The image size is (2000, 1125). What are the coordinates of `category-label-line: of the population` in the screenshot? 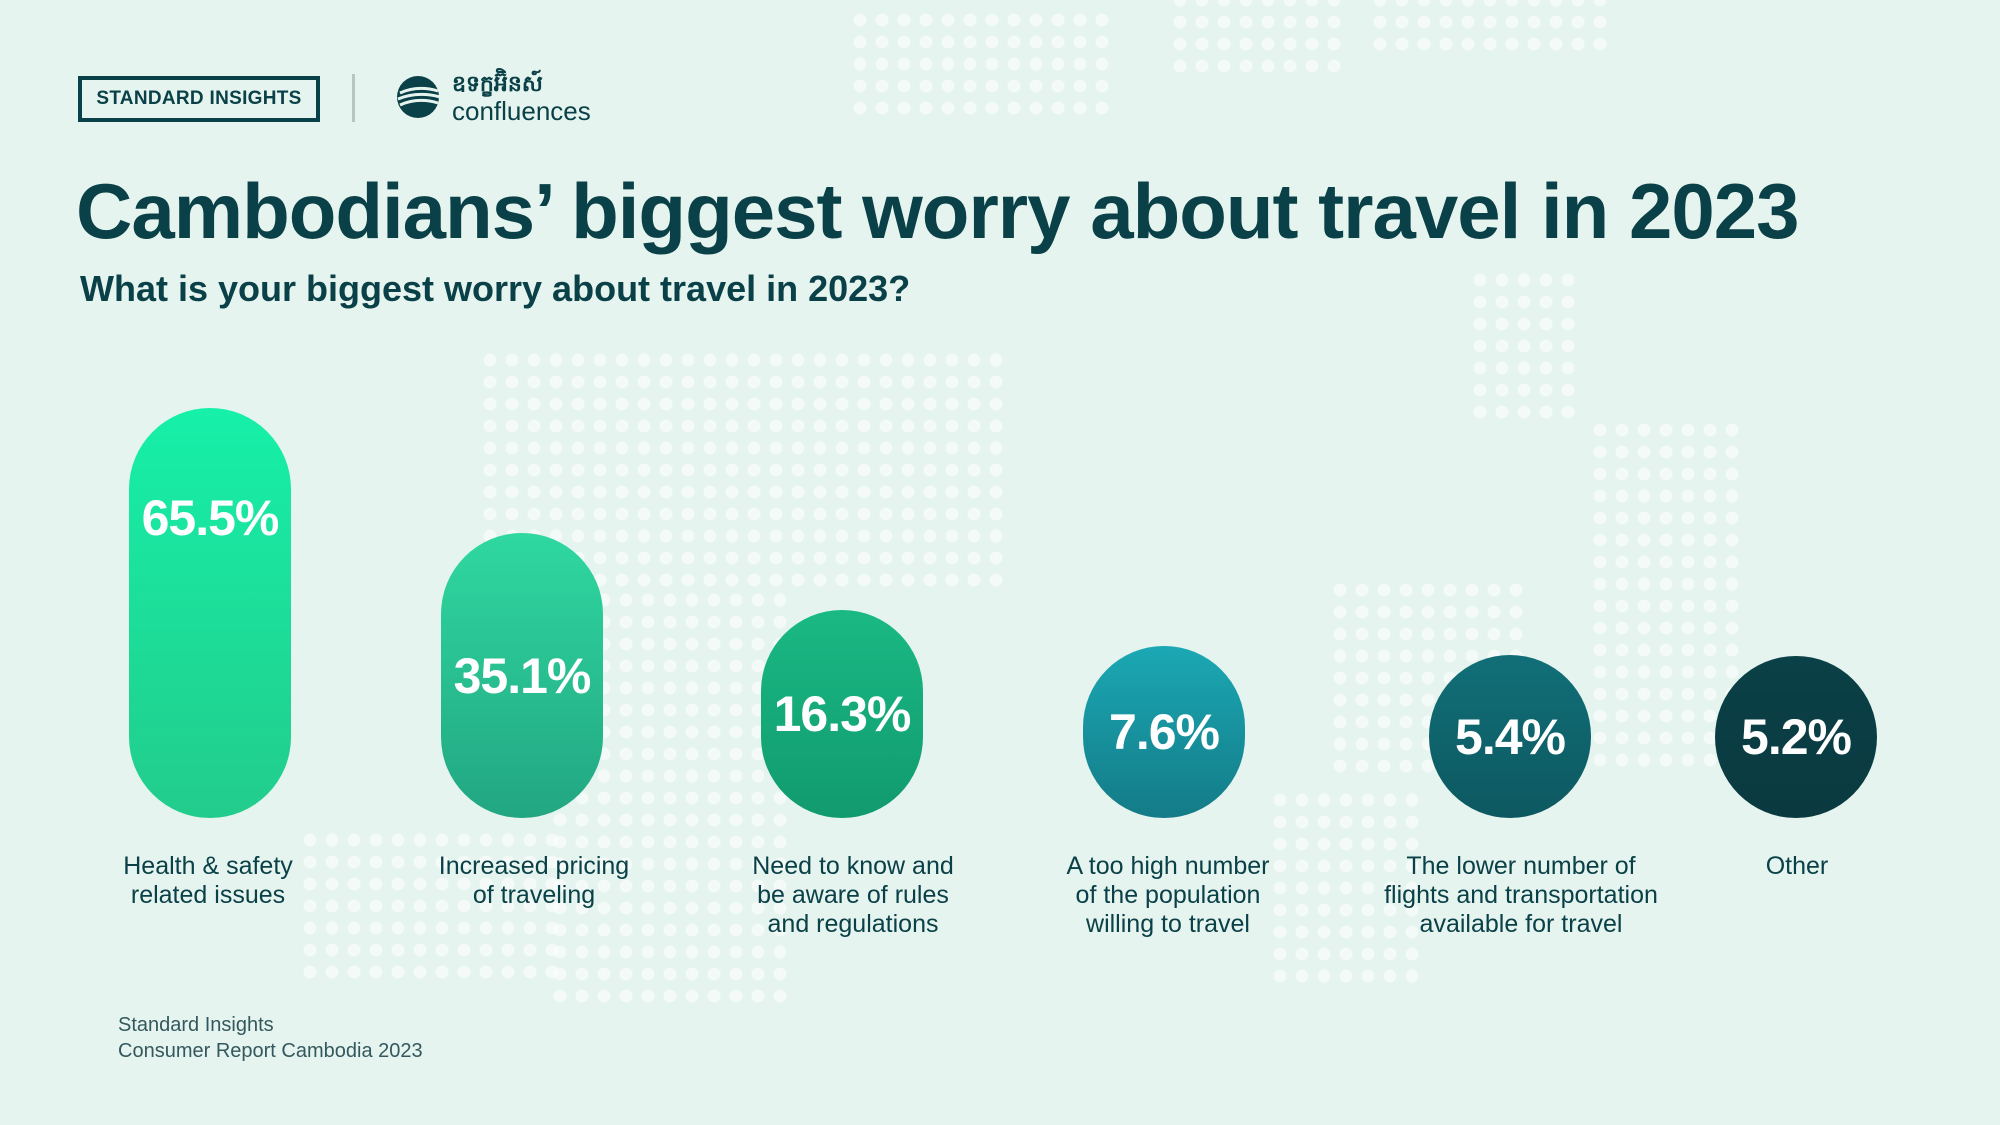 It's located at (1168, 895).